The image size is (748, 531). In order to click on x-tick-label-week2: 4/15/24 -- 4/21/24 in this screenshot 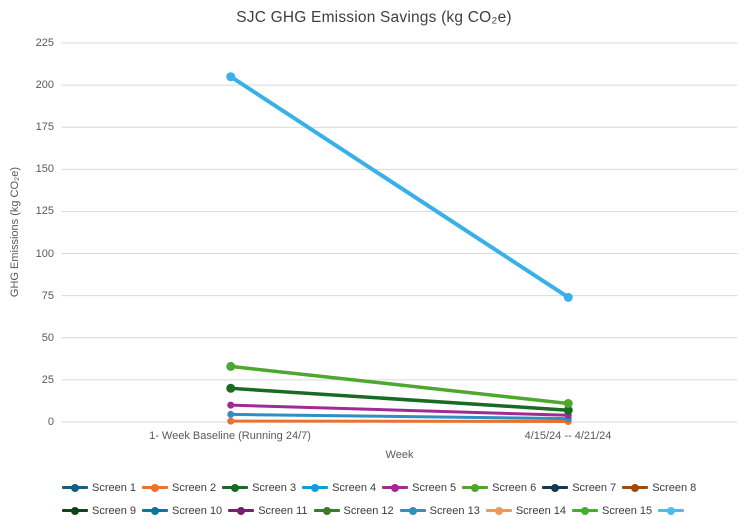, I will do `click(568, 436)`.